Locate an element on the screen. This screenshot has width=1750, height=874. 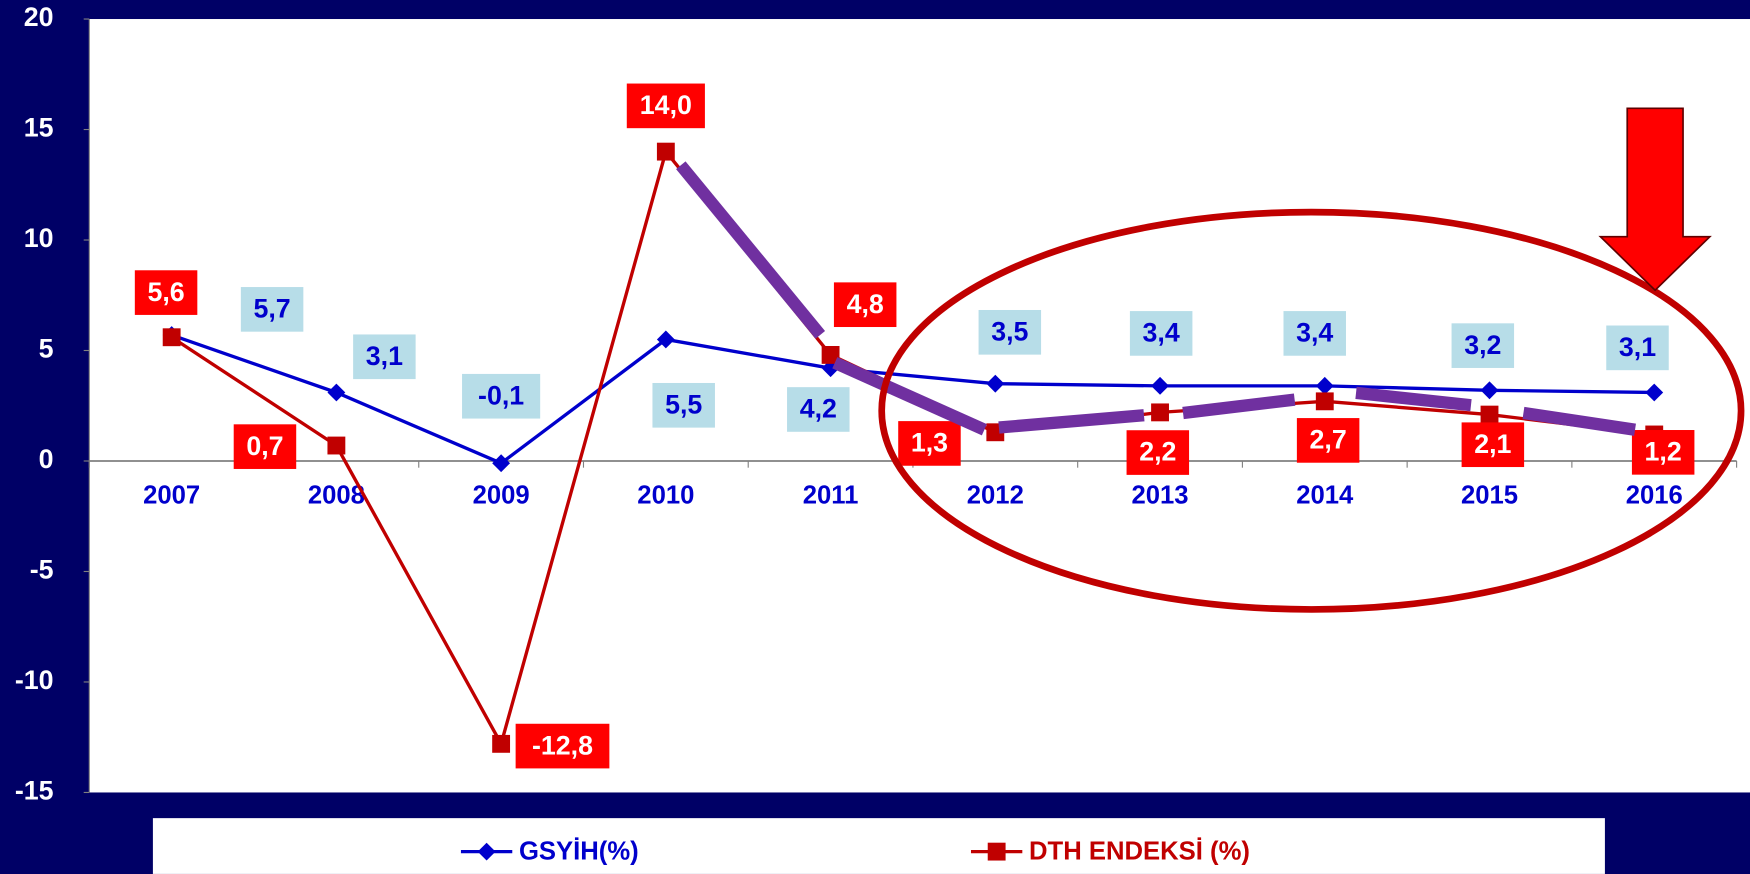
y-tick-label: -5 is located at coordinates (42, 570).